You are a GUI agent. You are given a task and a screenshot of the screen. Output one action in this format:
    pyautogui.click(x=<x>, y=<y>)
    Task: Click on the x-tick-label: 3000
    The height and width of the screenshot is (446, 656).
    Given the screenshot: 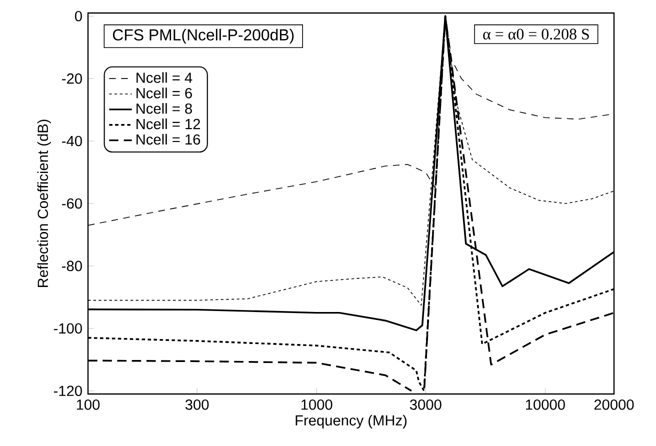 What is the action you would take?
    pyautogui.click(x=426, y=404)
    